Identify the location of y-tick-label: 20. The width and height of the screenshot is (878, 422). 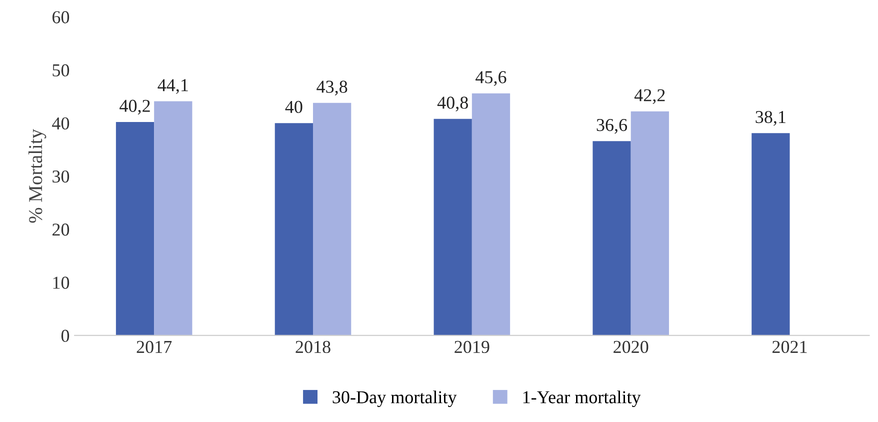
(61, 230).